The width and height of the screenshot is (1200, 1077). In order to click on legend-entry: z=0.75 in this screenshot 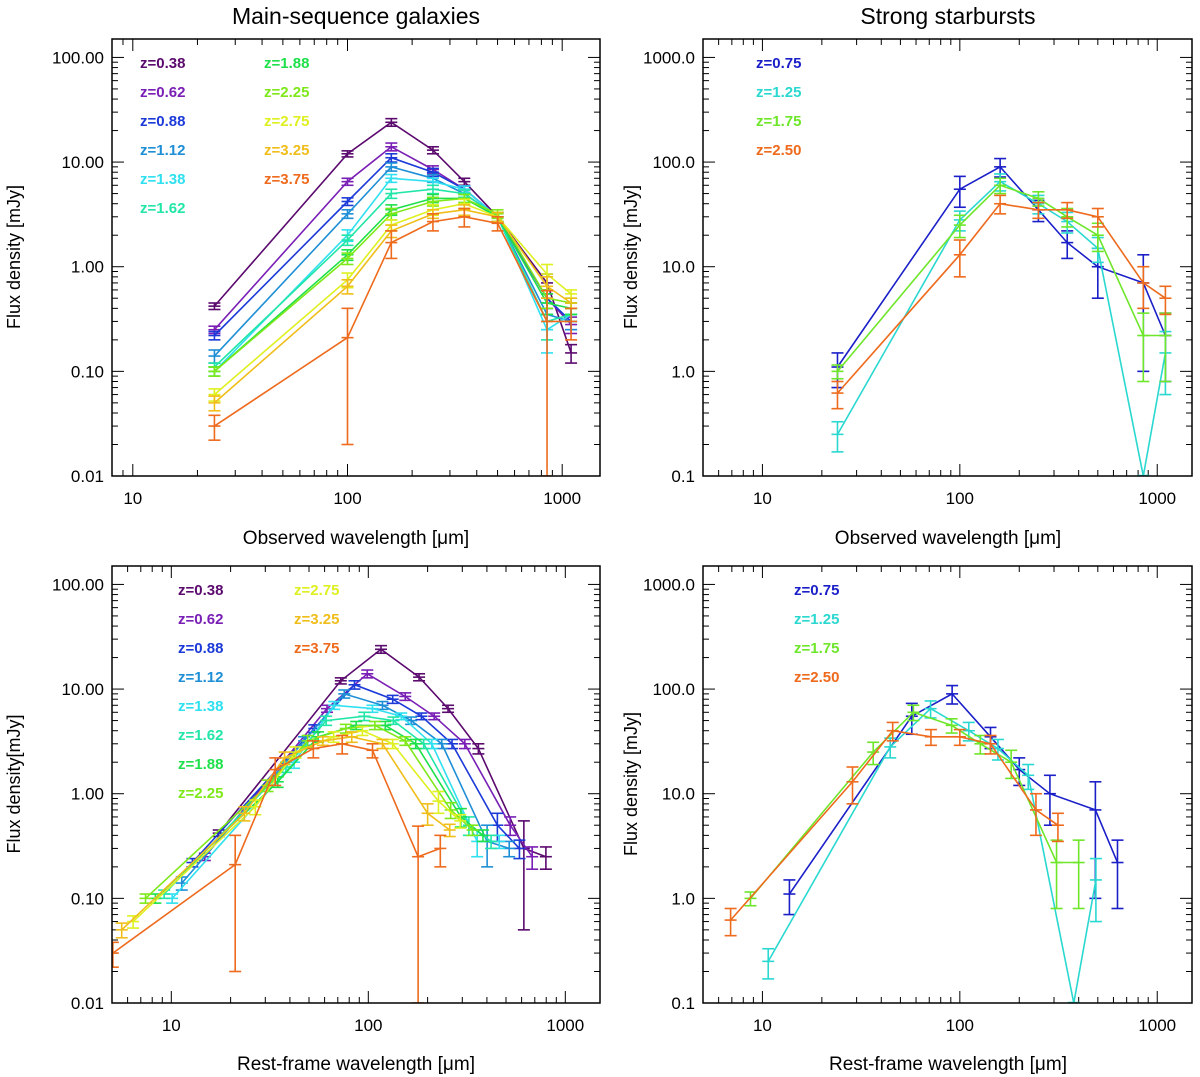, I will do `click(816, 590)`.